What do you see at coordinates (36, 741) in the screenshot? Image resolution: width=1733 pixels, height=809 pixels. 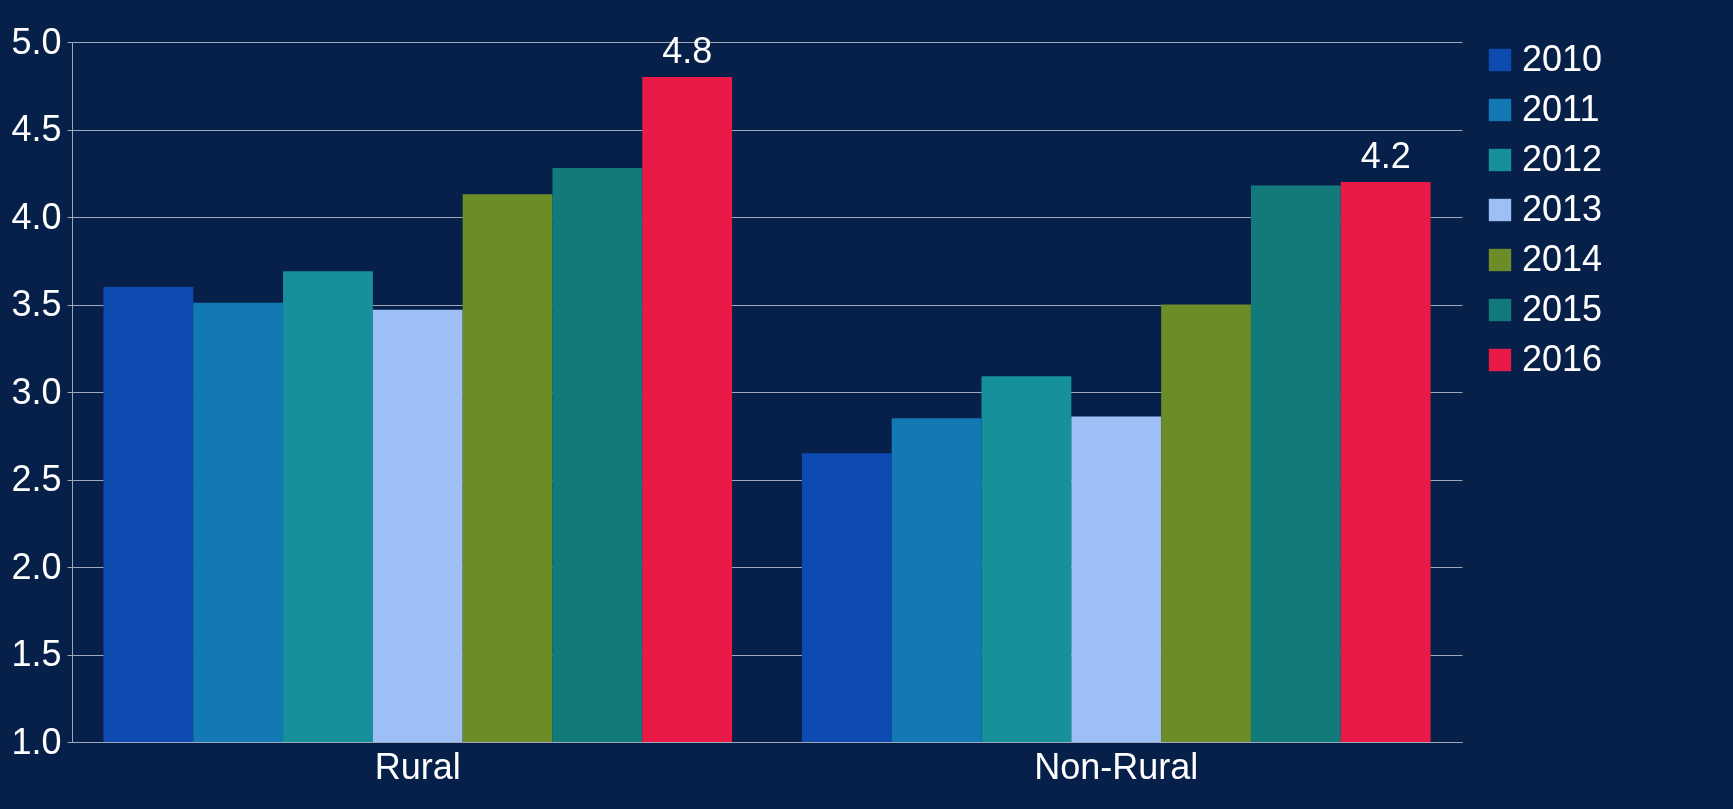 I see `y-tick-label: 1.0` at bounding box center [36, 741].